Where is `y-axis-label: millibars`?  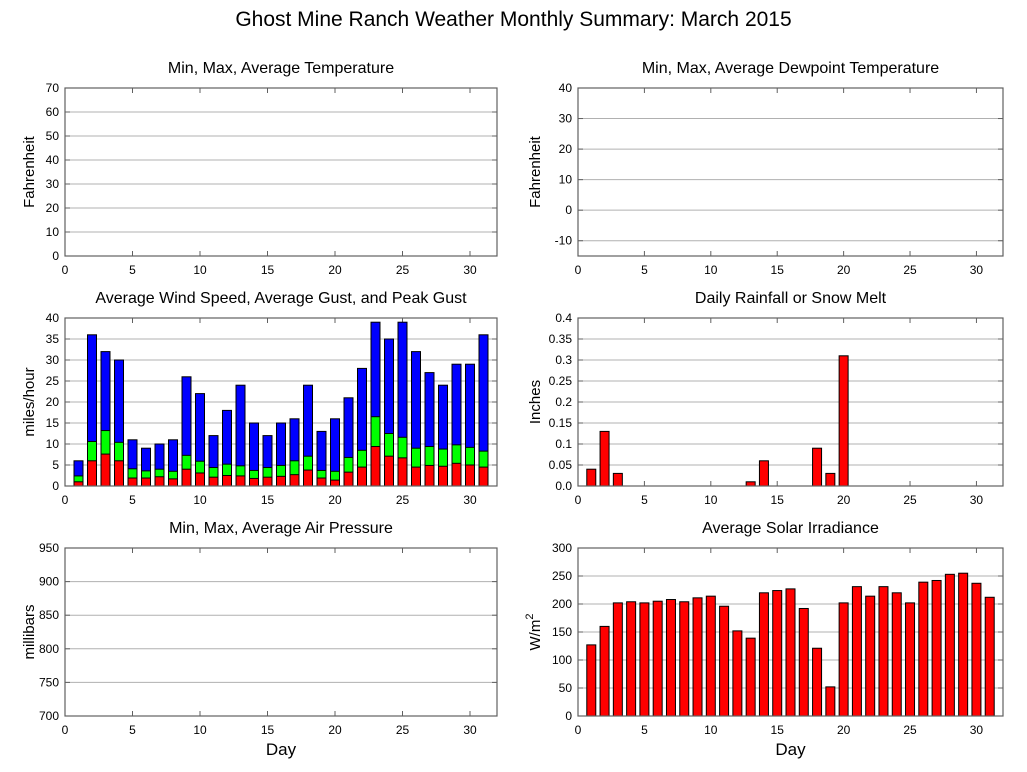
y-axis-label: millibars is located at coordinates (29, 631).